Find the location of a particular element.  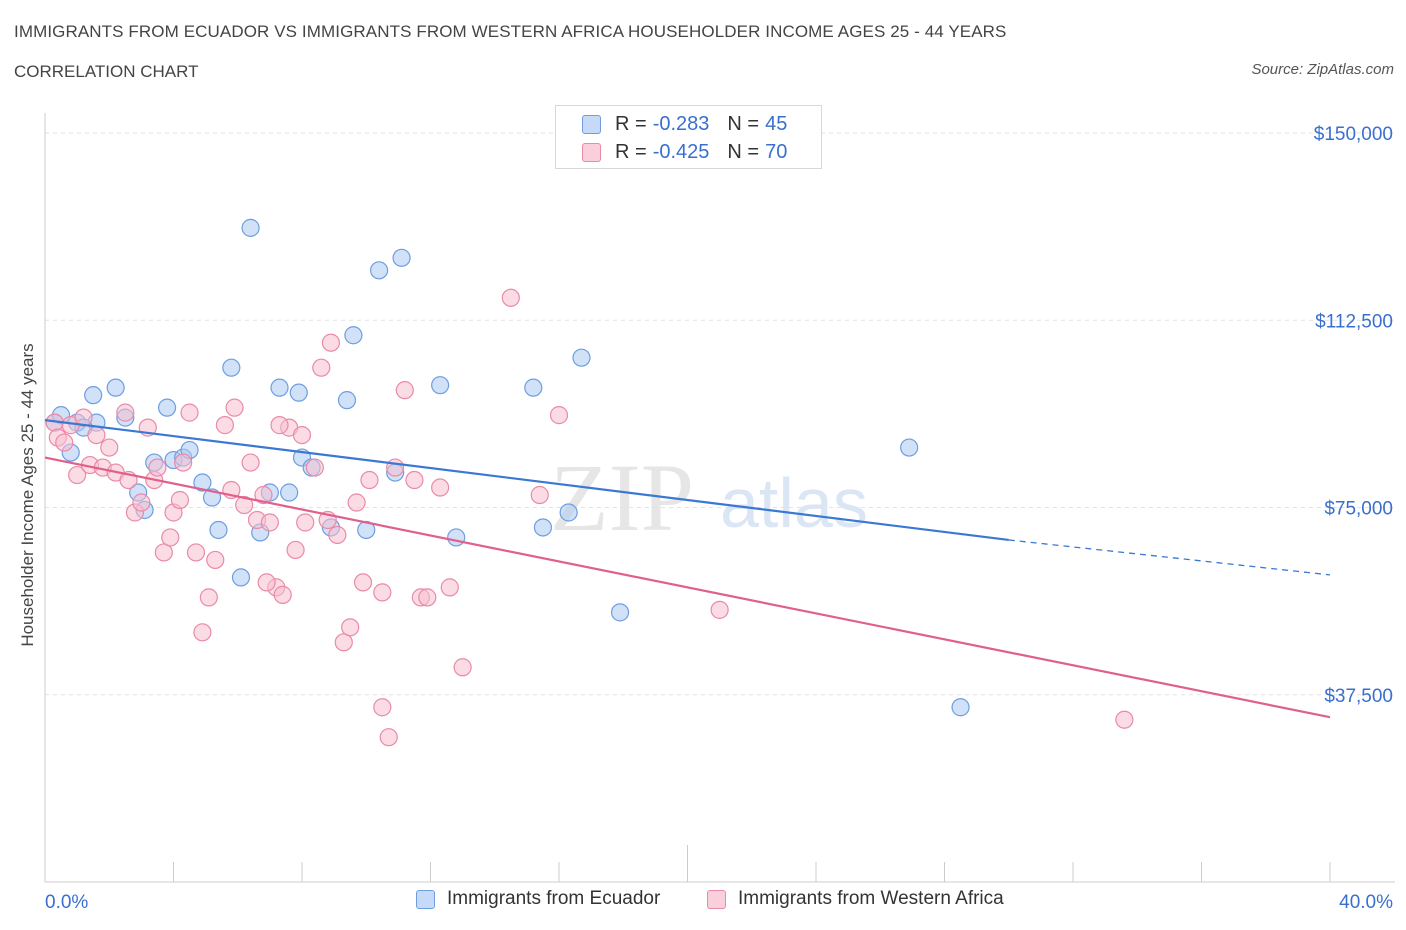

western-africa-legend-swatch is located at coordinates (716, 899).